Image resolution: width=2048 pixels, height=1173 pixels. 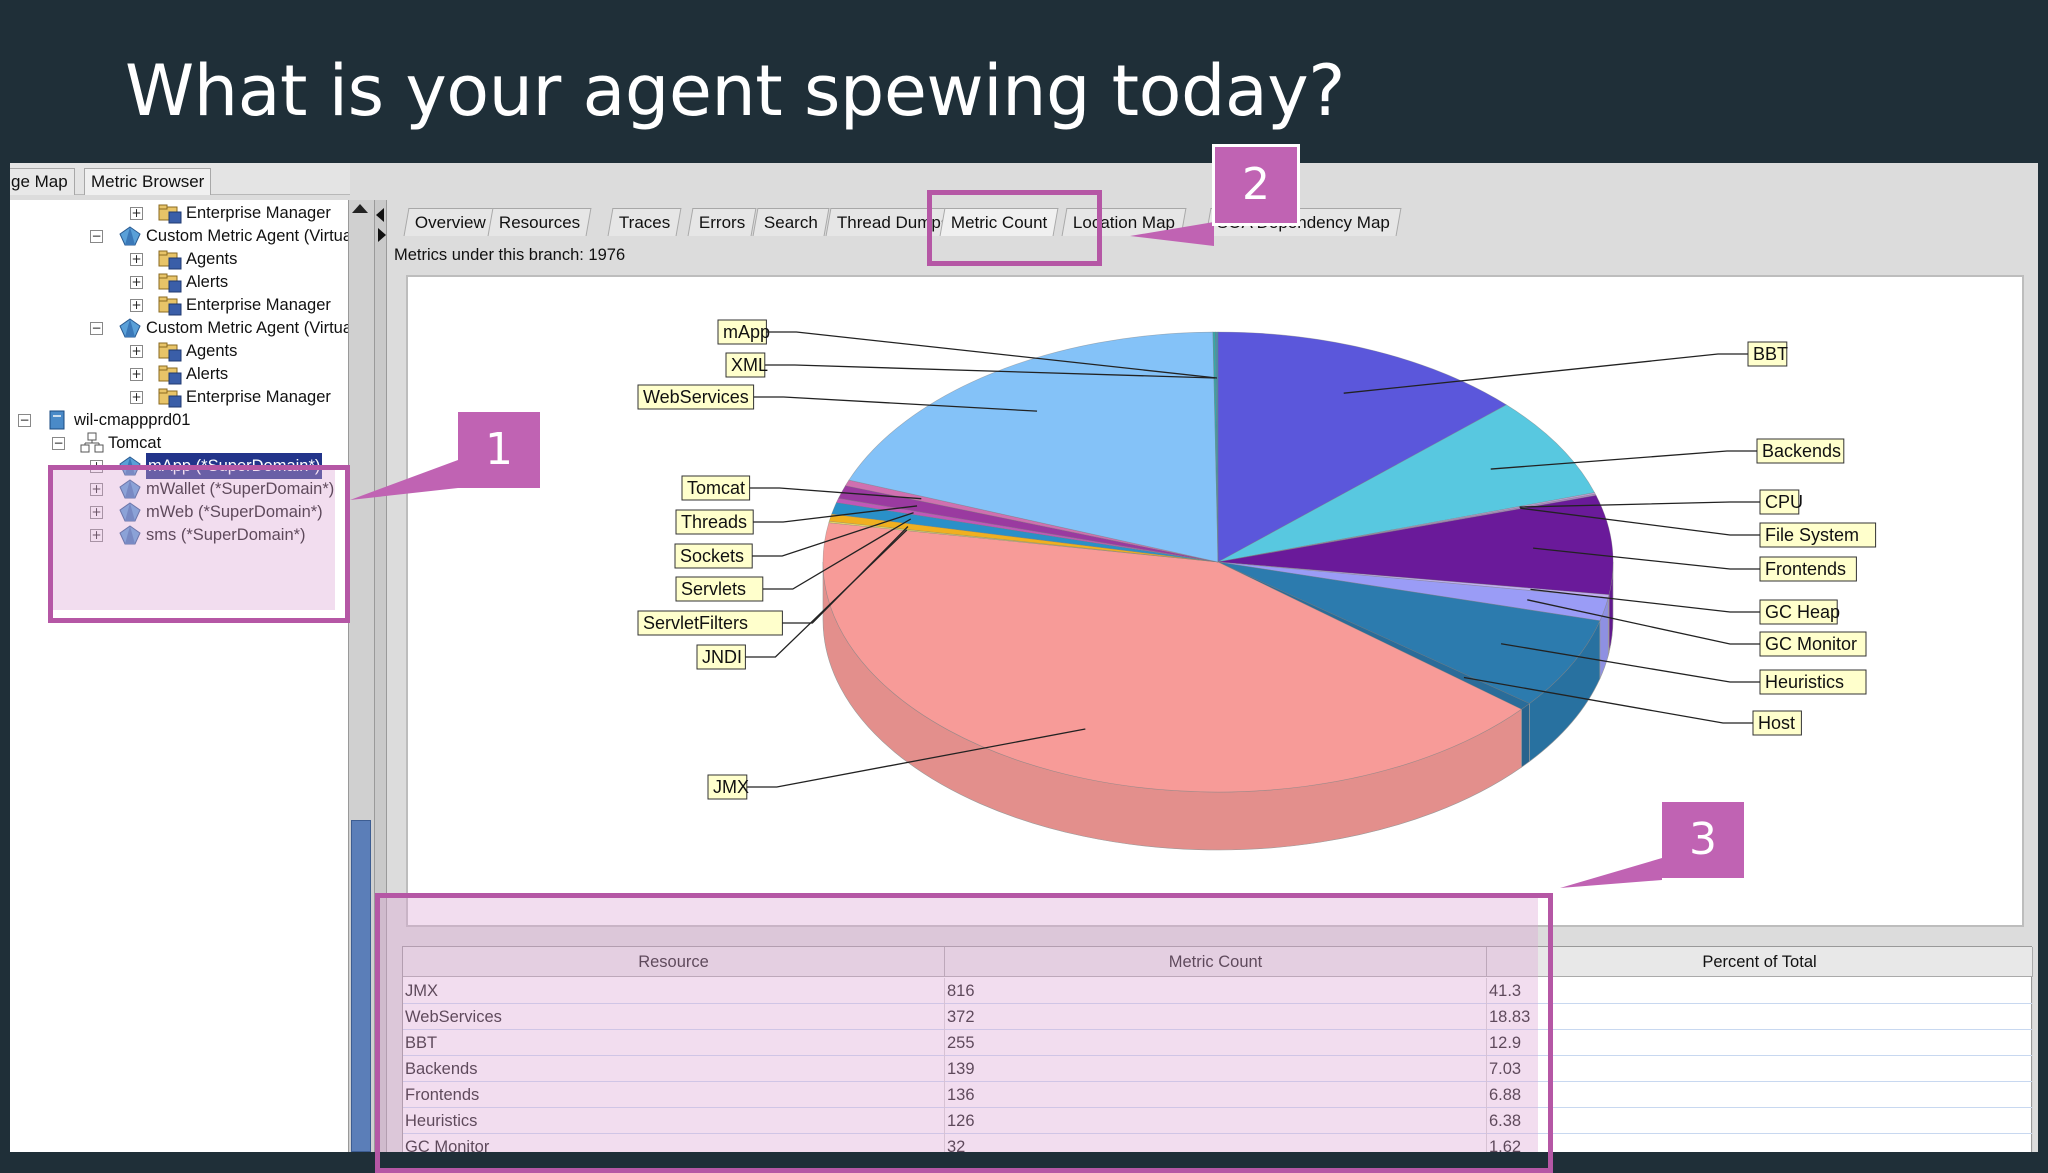 I want to click on table-row: WebServices 372 18.83, so click(x=1218, y=1017).